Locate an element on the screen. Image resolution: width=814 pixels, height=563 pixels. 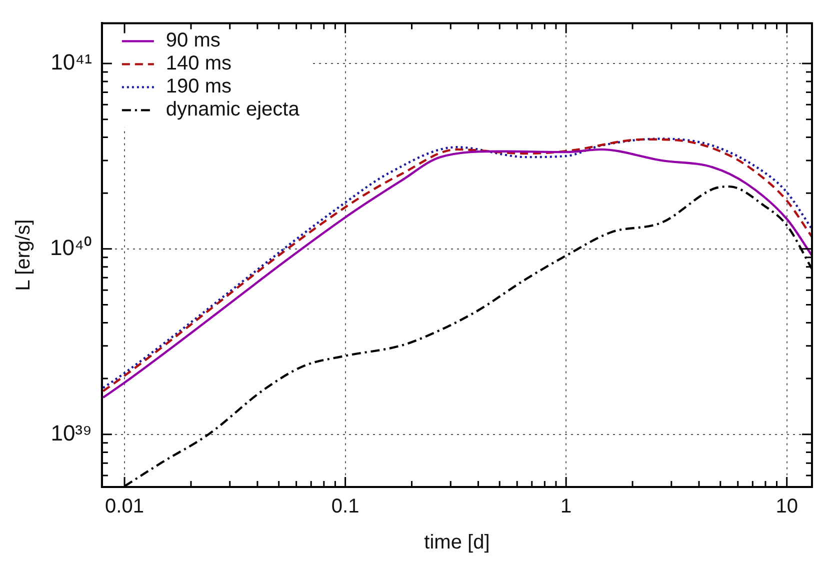
x-tick-label: 0.01 is located at coordinates (124, 507).